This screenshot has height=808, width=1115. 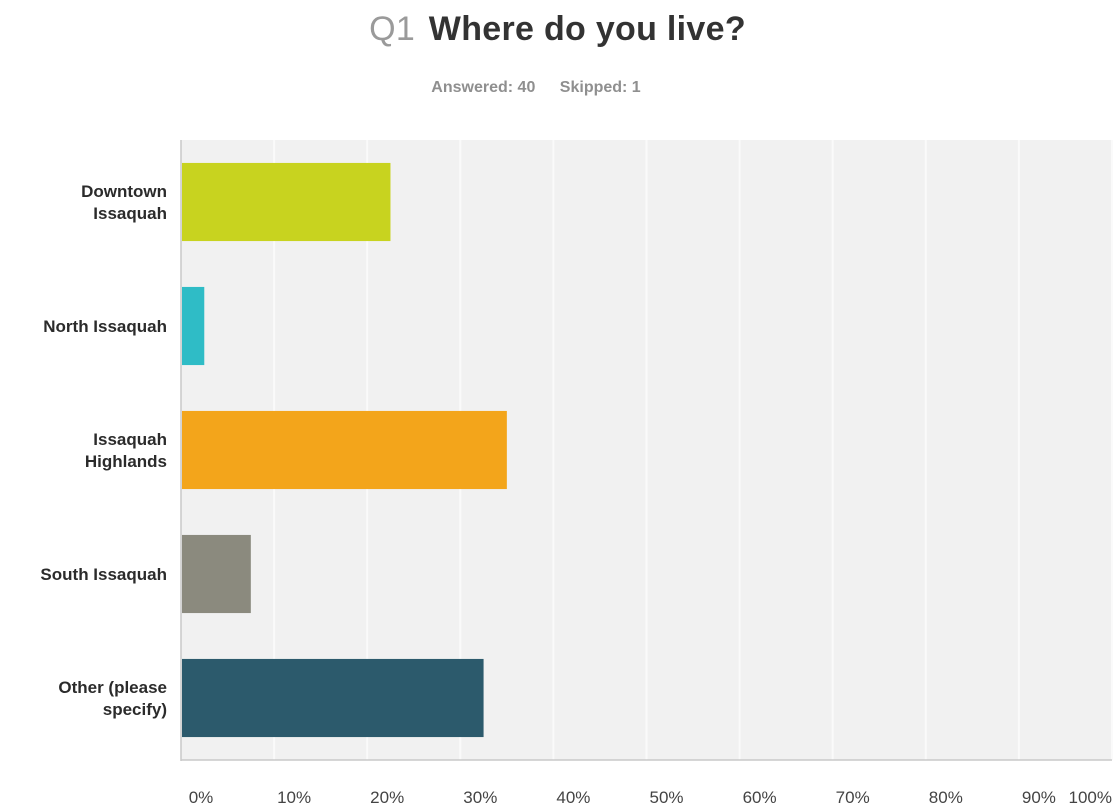 What do you see at coordinates (126, 450) in the screenshot?
I see `category-label: Issaquah Highlands` at bounding box center [126, 450].